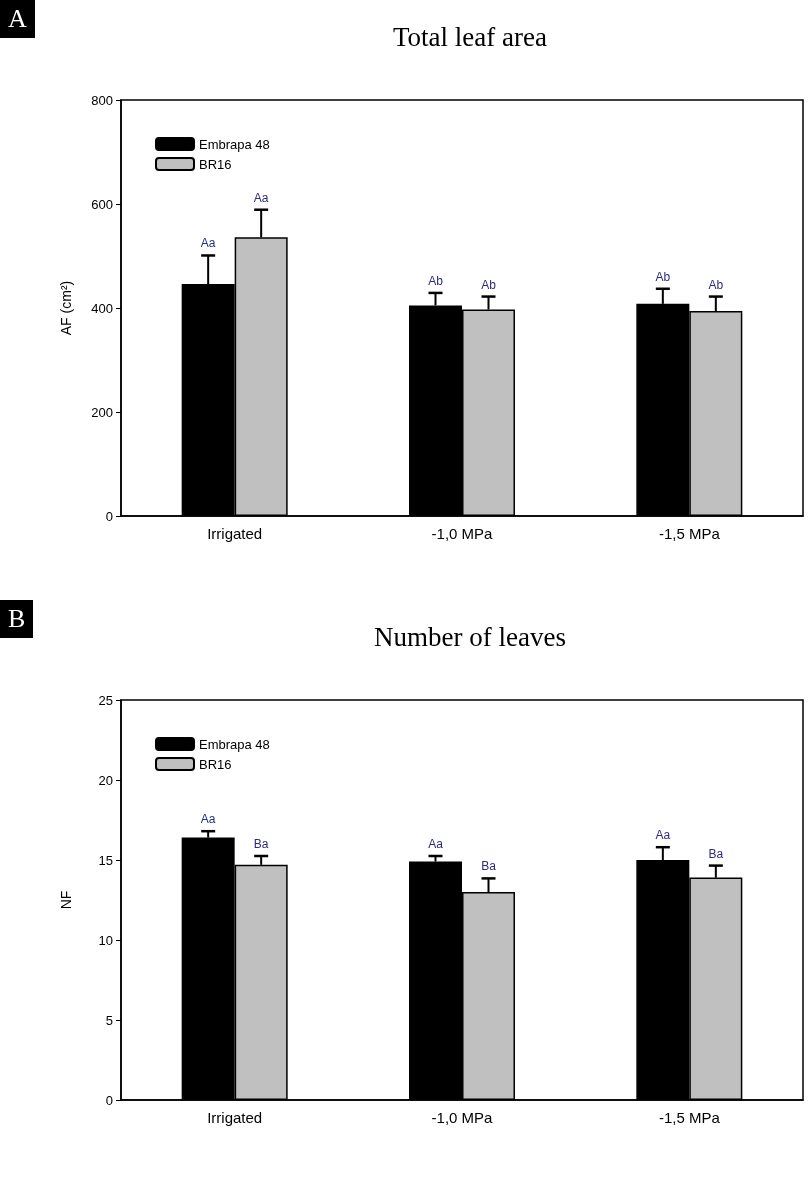 The height and width of the screenshot is (1203, 809). What do you see at coordinates (102, 100) in the screenshot?
I see `y-tick-label: 800` at bounding box center [102, 100].